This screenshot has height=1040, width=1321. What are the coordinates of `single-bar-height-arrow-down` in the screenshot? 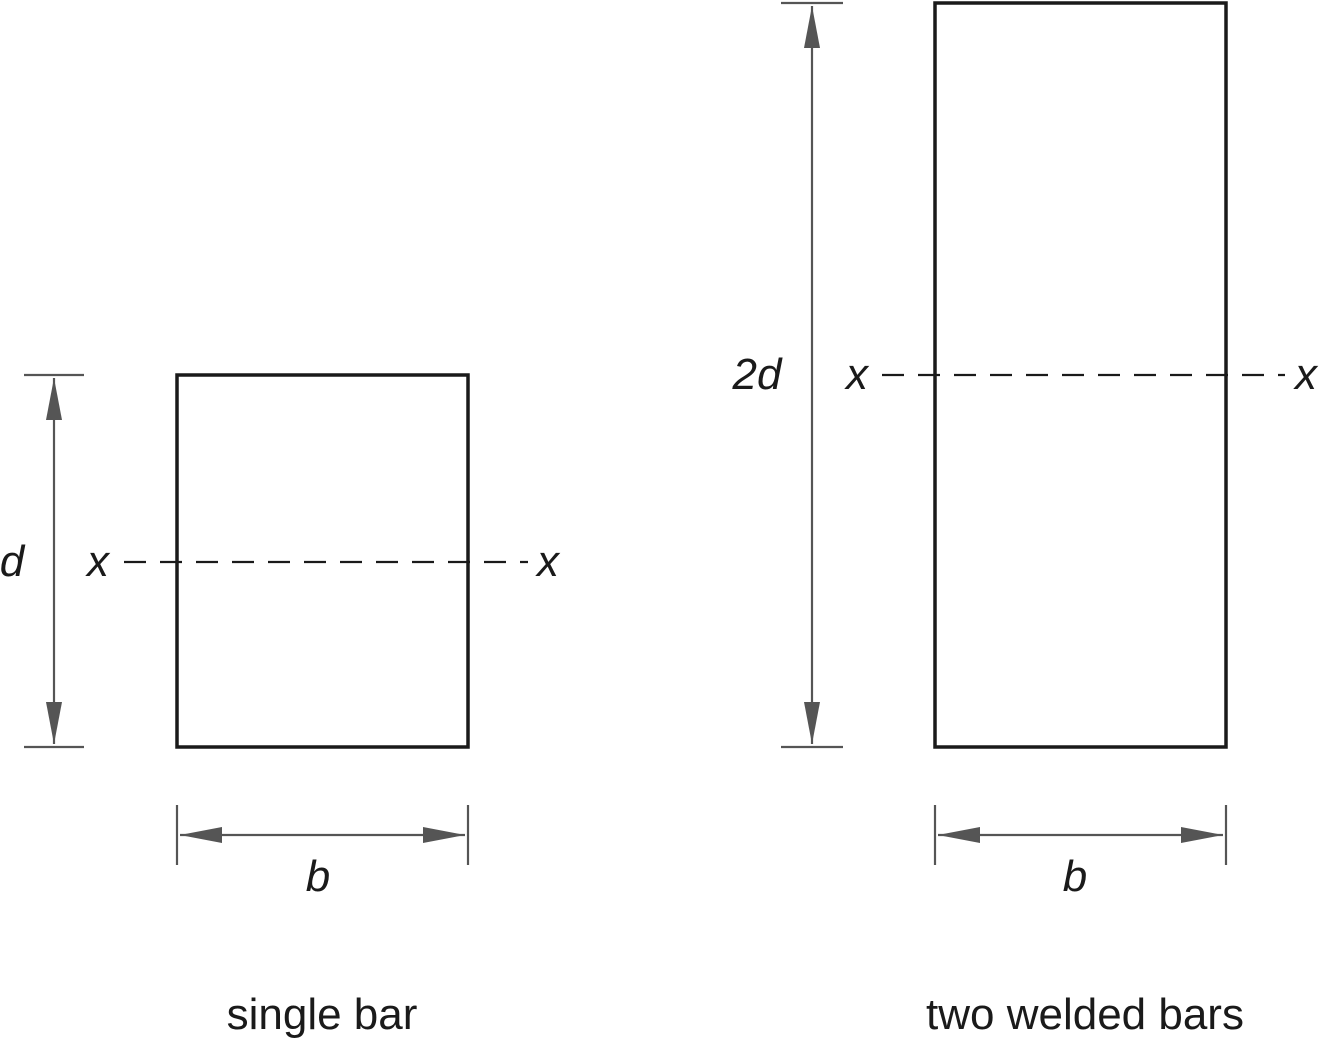 It's located at (54, 723).